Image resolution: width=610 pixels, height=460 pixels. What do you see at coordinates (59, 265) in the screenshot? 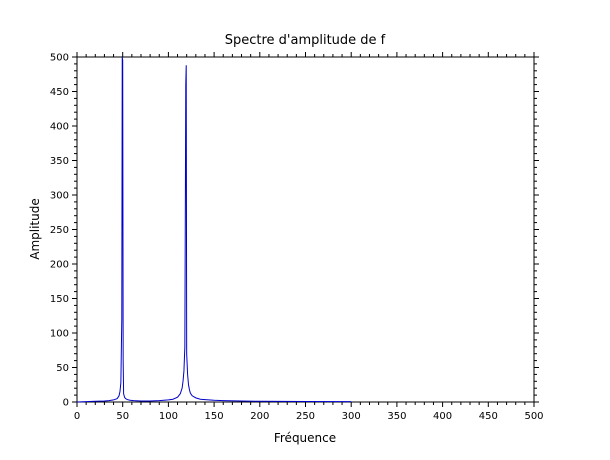
I see `y-tick-label: 200` at bounding box center [59, 265].